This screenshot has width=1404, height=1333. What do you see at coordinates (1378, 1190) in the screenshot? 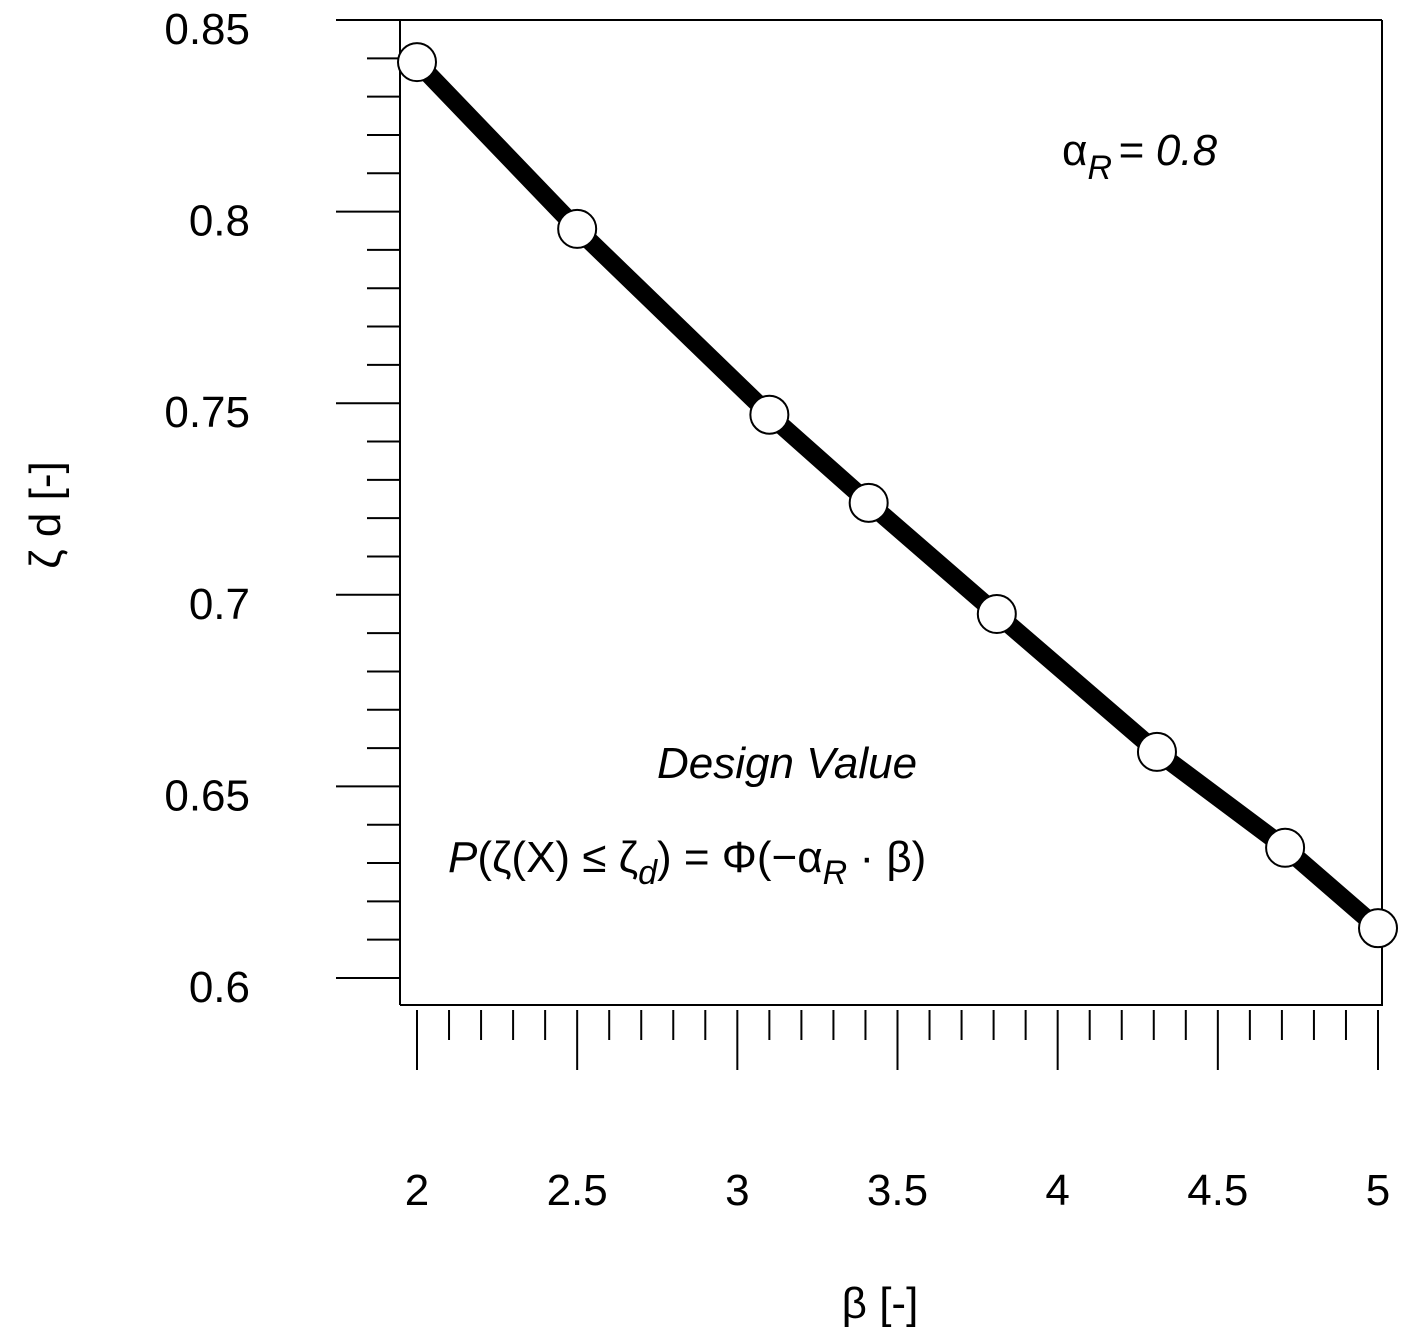
I see `x-tick-label: 5` at bounding box center [1378, 1190].